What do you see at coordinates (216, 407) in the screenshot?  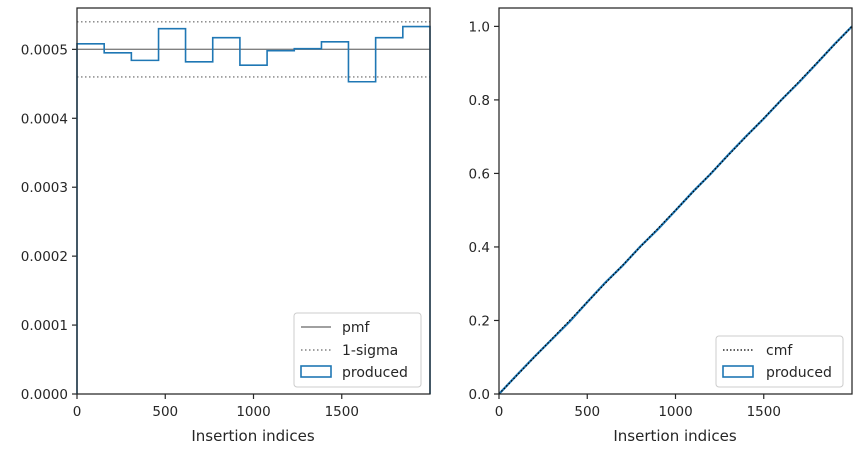 I see `pmf-x-ticks: 0 500 1000 1500` at bounding box center [216, 407].